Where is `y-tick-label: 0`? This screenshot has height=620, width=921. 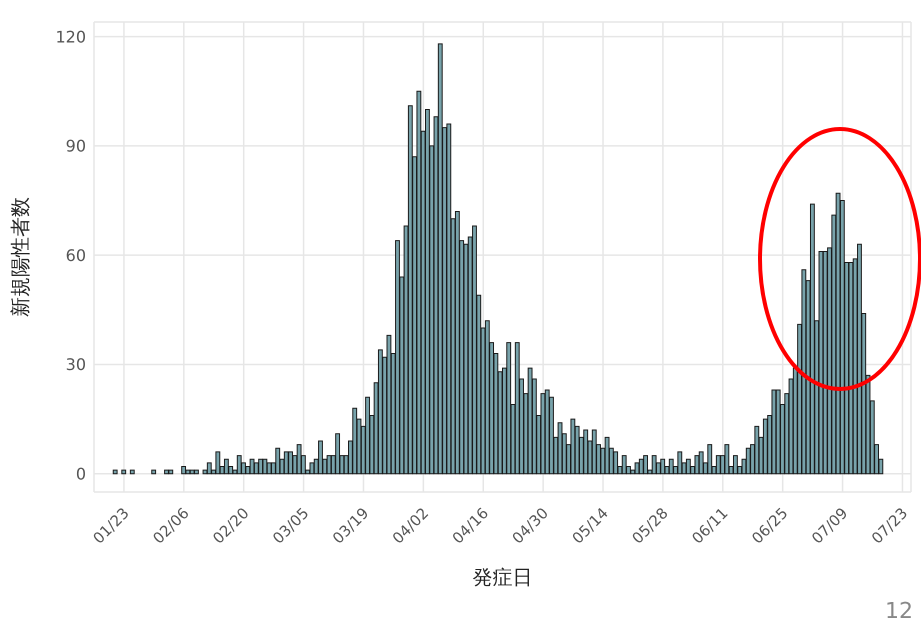 y-tick-label: 0 is located at coordinates (81, 474).